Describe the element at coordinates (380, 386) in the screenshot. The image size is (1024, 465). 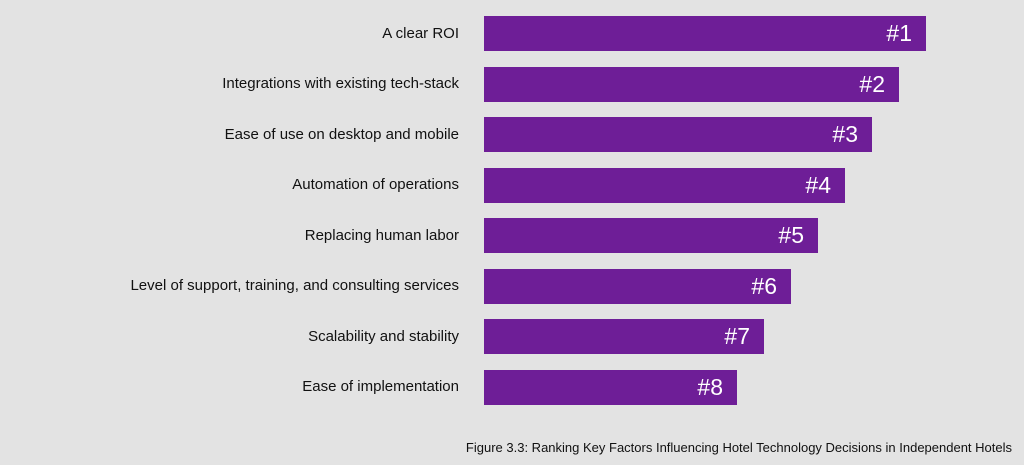
I see `category-label: Ease of implementation` at that location.